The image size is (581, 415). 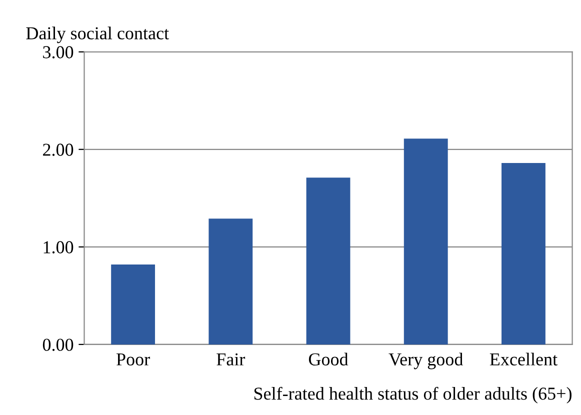 What do you see at coordinates (133, 359) in the screenshot?
I see `x-tick-label: Poor` at bounding box center [133, 359].